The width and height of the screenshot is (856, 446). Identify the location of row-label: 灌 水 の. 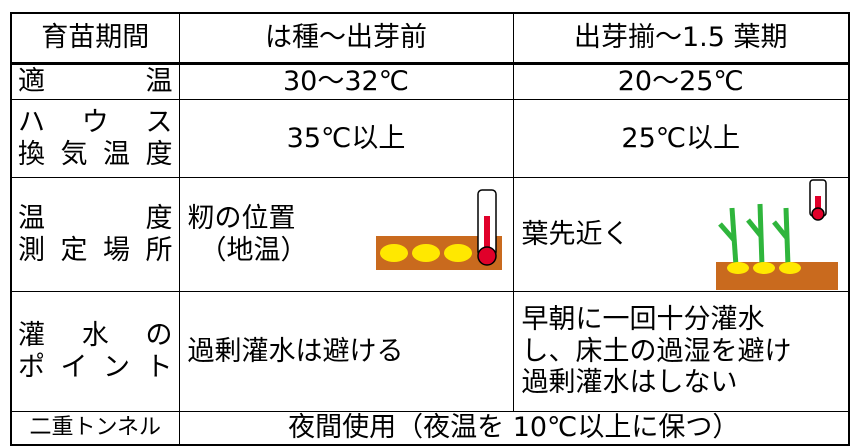
(95, 335).